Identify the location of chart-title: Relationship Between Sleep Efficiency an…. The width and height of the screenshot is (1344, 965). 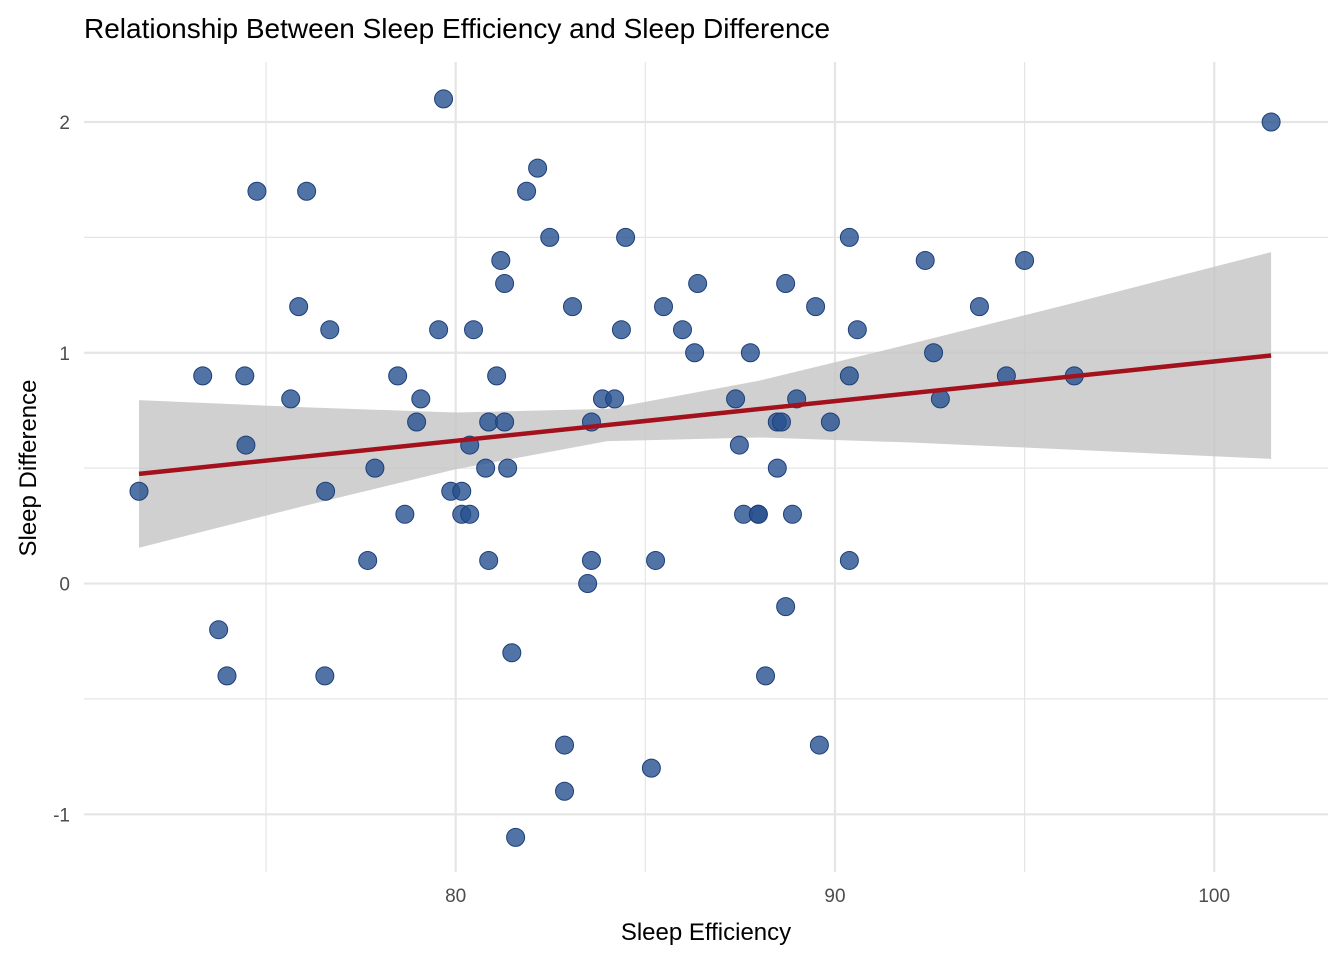
(457, 28).